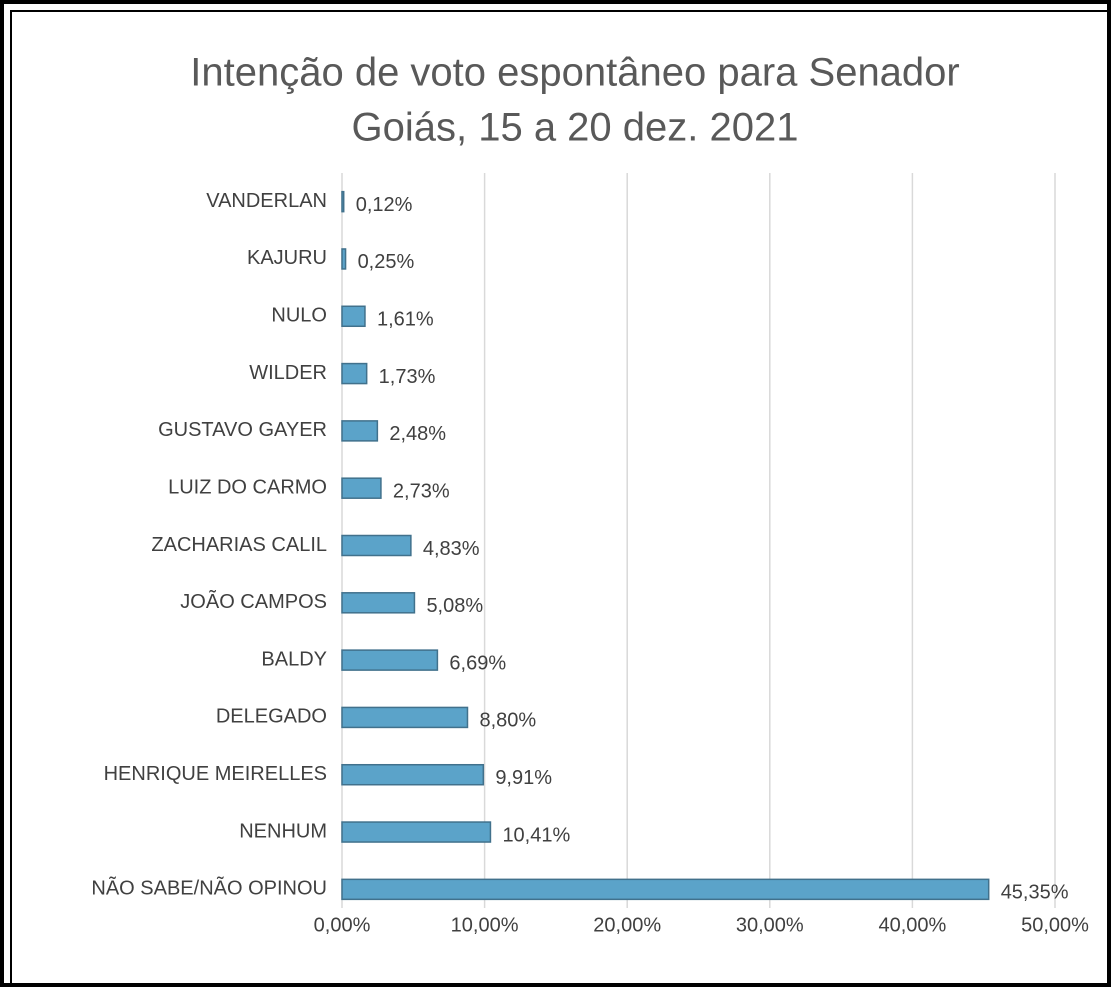 This screenshot has height=987, width=1111. I want to click on x-tick-label: 40,00%, so click(912, 925).